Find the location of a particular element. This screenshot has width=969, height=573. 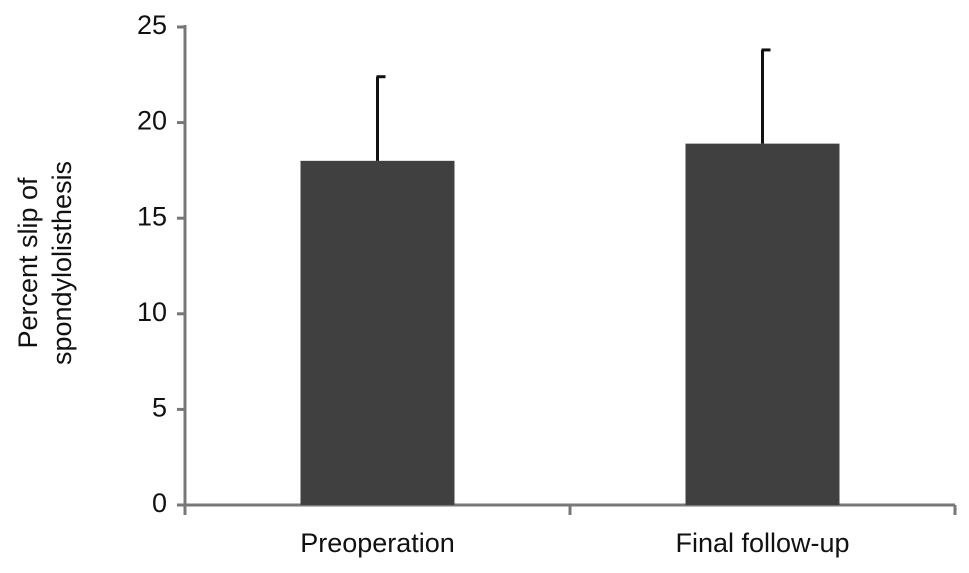

y-axis-title-line: Percent slip of is located at coordinates (28, 263).